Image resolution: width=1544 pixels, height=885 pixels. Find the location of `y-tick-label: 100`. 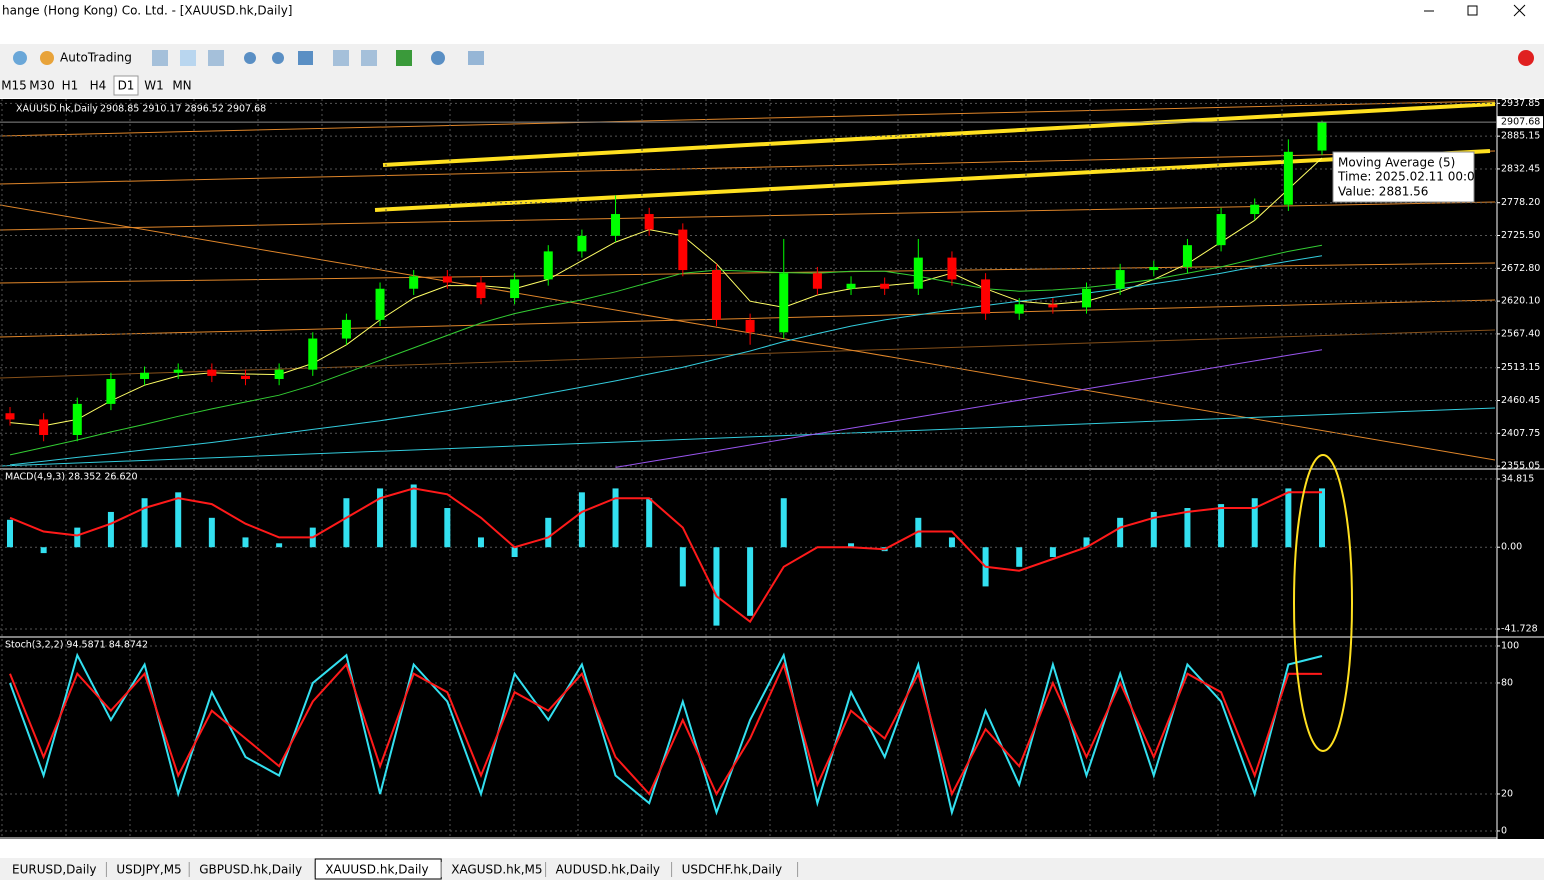

y-tick-label: 100 is located at coordinates (1510, 645).